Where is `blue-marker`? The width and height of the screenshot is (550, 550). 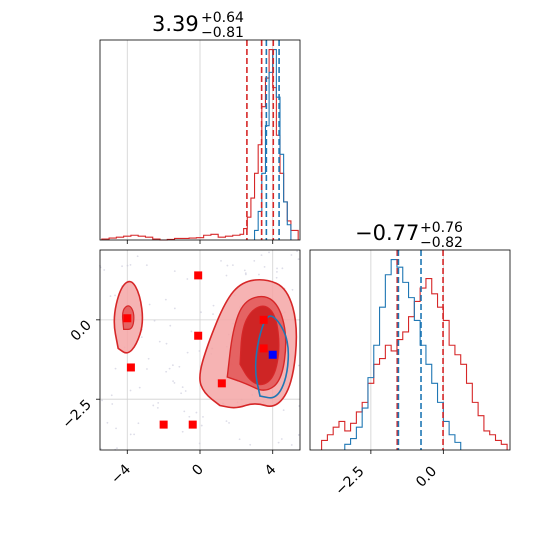 blue-marker is located at coordinates (272, 354).